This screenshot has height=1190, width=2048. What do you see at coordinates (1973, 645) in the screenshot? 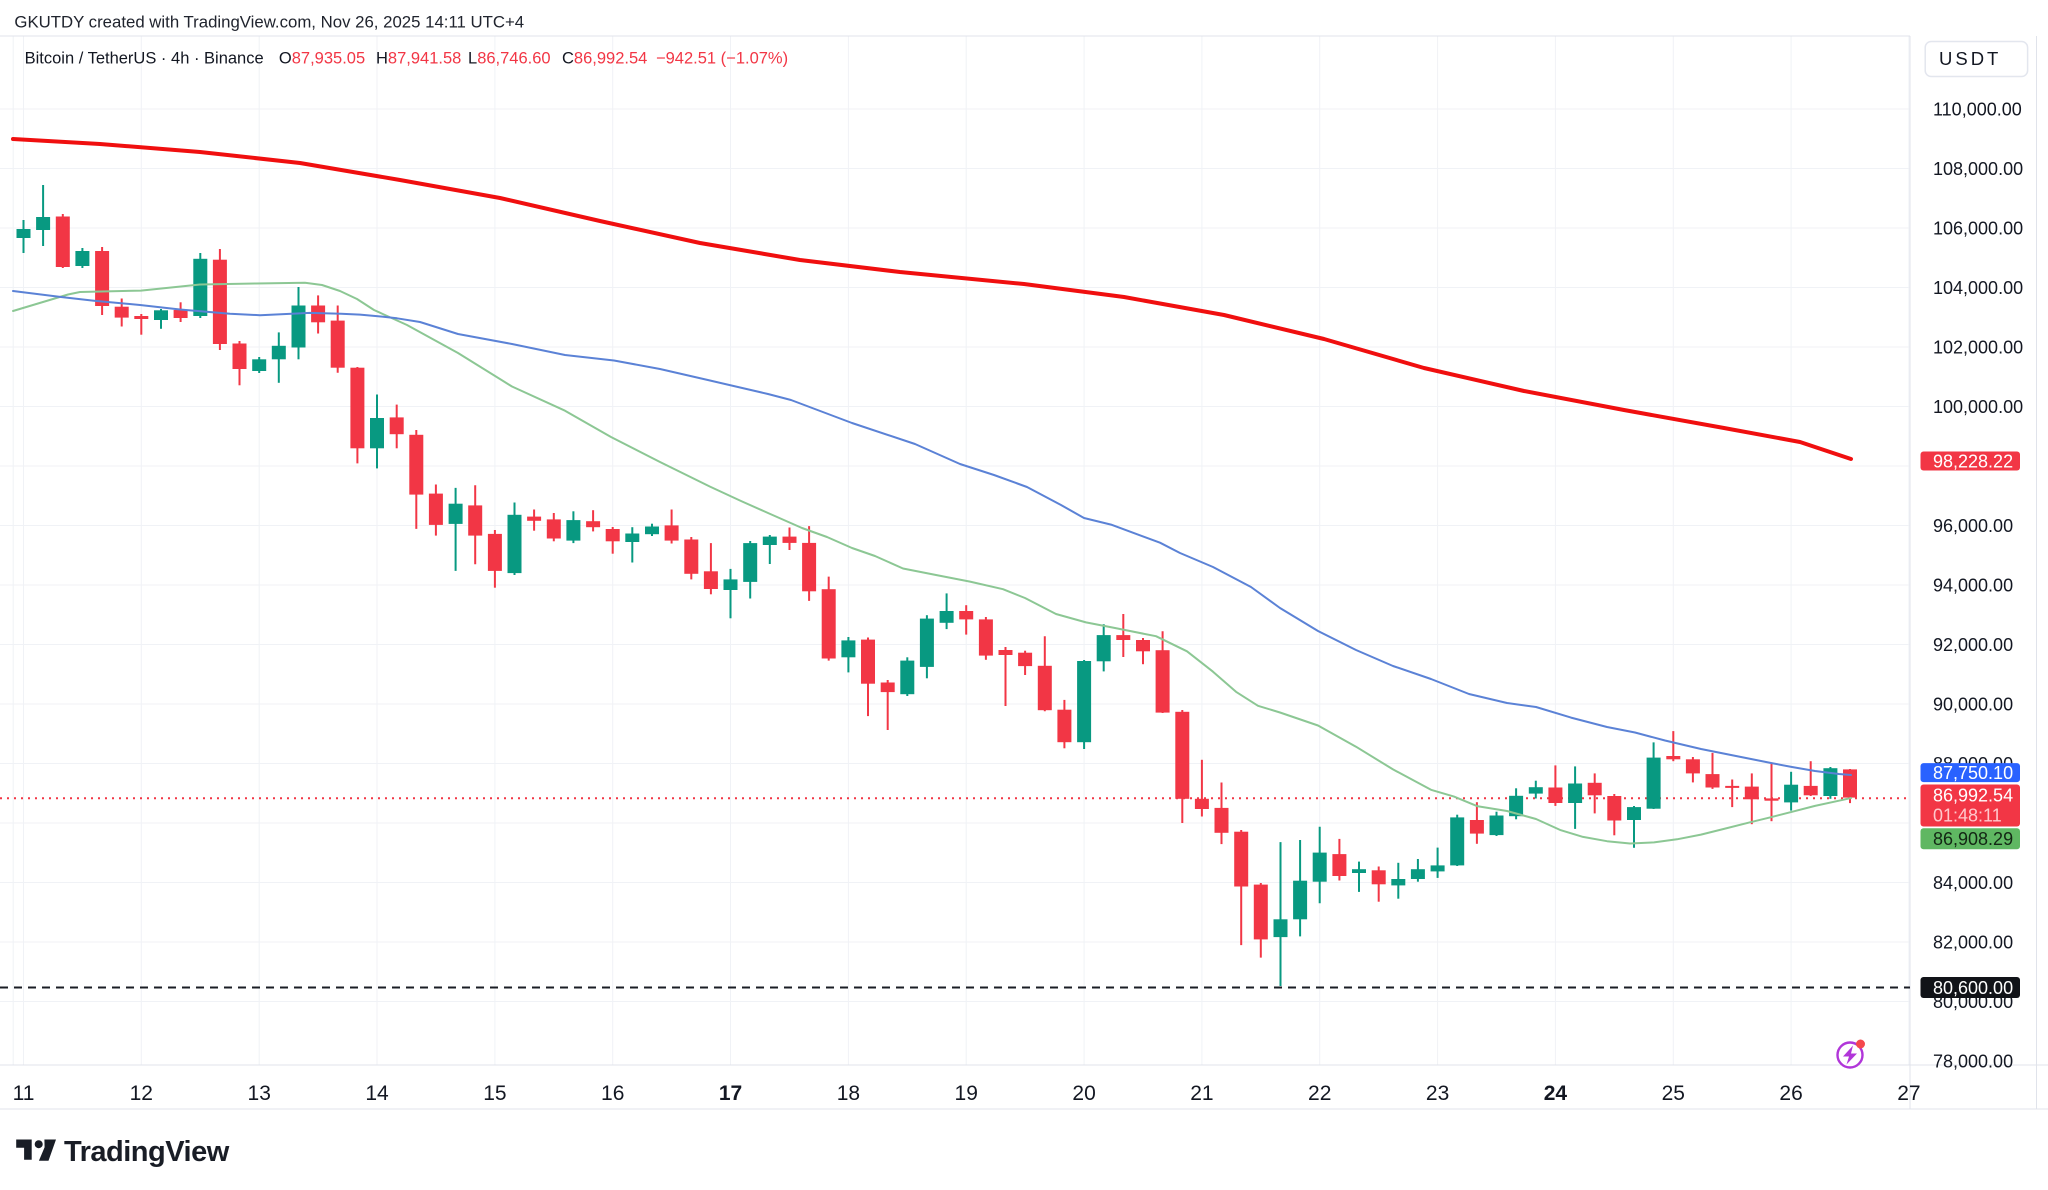
I see `svg-text: 92,000.00` at bounding box center [1973, 645].